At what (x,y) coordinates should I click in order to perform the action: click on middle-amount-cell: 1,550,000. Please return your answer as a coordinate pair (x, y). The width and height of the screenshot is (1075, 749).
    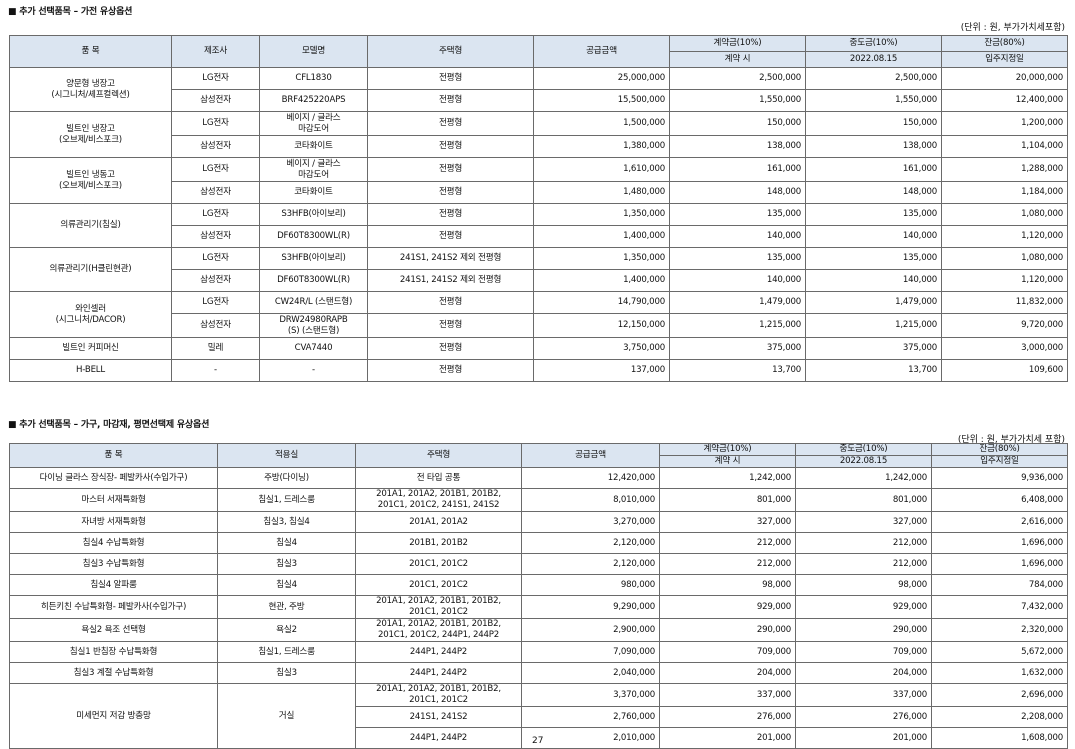
    Looking at the image, I should click on (874, 101).